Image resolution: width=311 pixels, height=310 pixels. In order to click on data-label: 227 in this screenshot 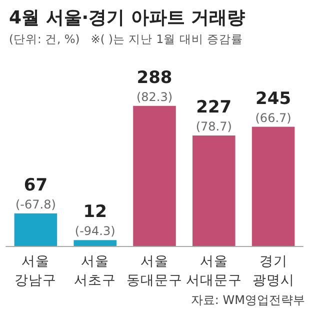, I will do `click(214, 108)`.